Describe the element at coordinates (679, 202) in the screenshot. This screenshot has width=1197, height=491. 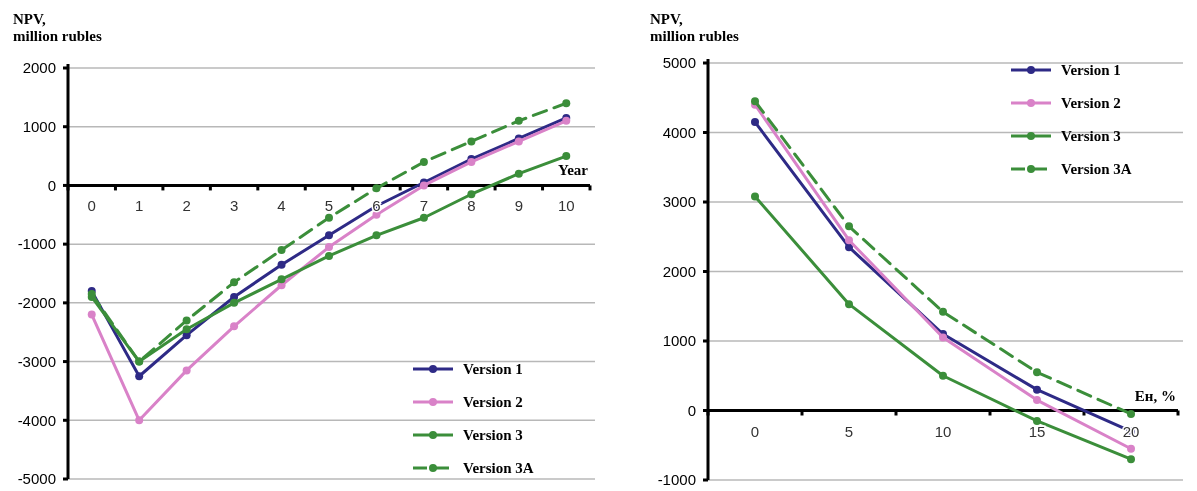
I see `y-tick-label: 3000` at that location.